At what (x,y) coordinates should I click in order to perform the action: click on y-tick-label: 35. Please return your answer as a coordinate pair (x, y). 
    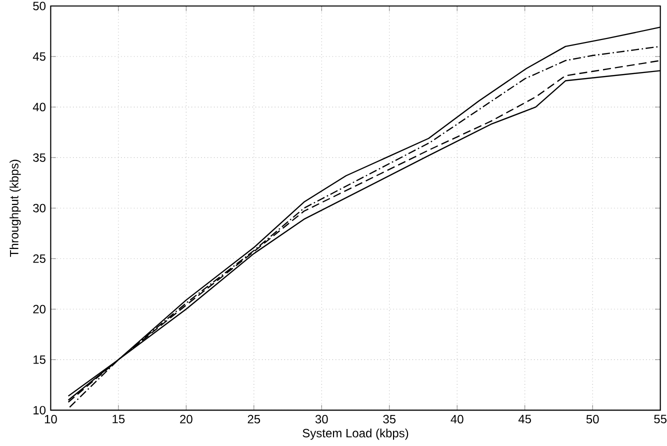
    Looking at the image, I should click on (39, 157).